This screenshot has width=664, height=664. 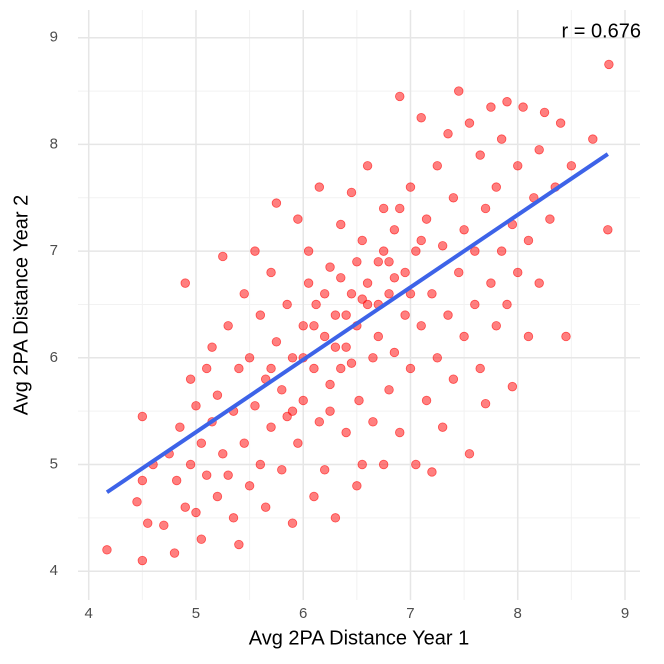 What do you see at coordinates (303, 613) in the screenshot?
I see `x-tick-label: 6` at bounding box center [303, 613].